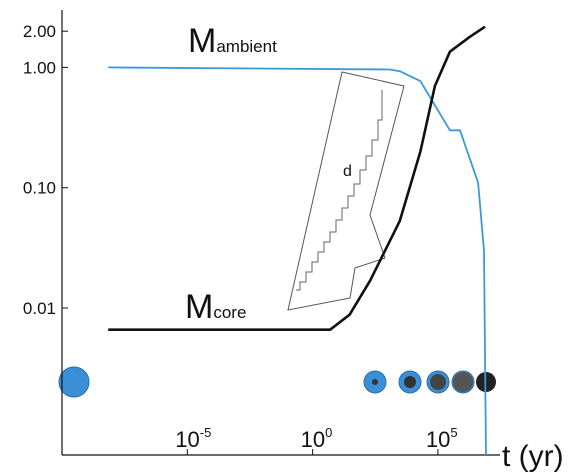  Describe the element at coordinates (39, 308) in the screenshot. I see `y-tick-label: 0.01` at that location.